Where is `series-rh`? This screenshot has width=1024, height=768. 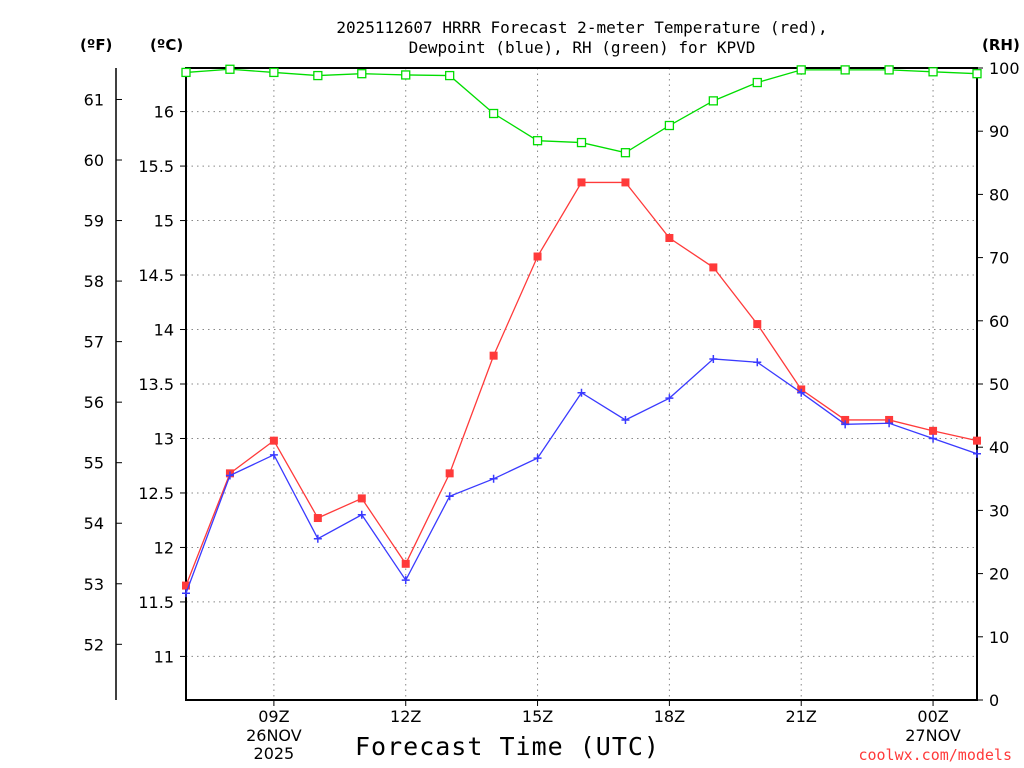
series-rh is located at coordinates (581, 111).